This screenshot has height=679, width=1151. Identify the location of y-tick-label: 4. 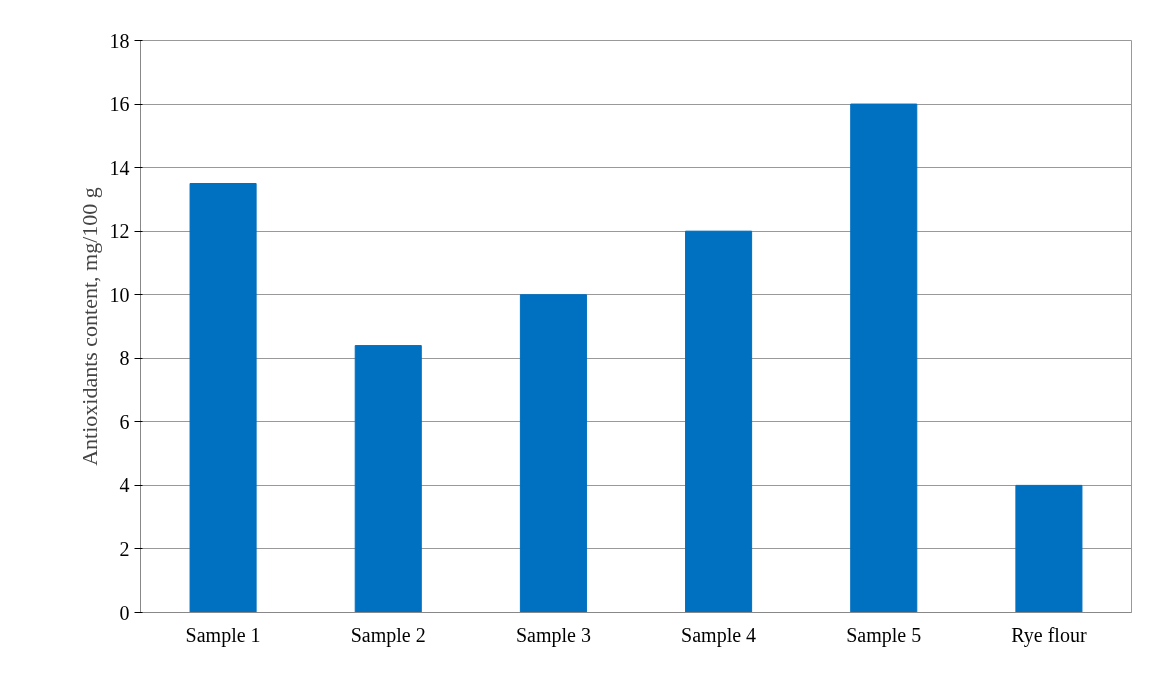
(124, 485).